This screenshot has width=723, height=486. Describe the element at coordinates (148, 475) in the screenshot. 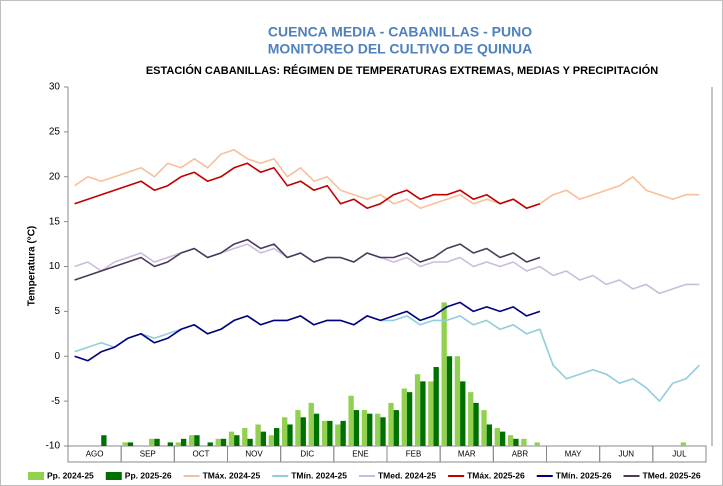

I see `legend-label: Pp. 2025-26` at that location.